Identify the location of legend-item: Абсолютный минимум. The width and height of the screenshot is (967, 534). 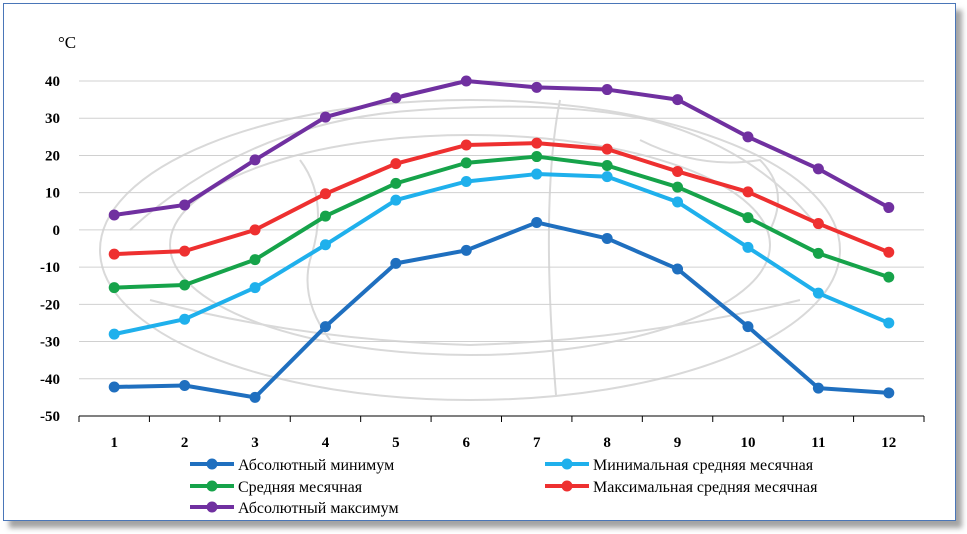
(292, 465).